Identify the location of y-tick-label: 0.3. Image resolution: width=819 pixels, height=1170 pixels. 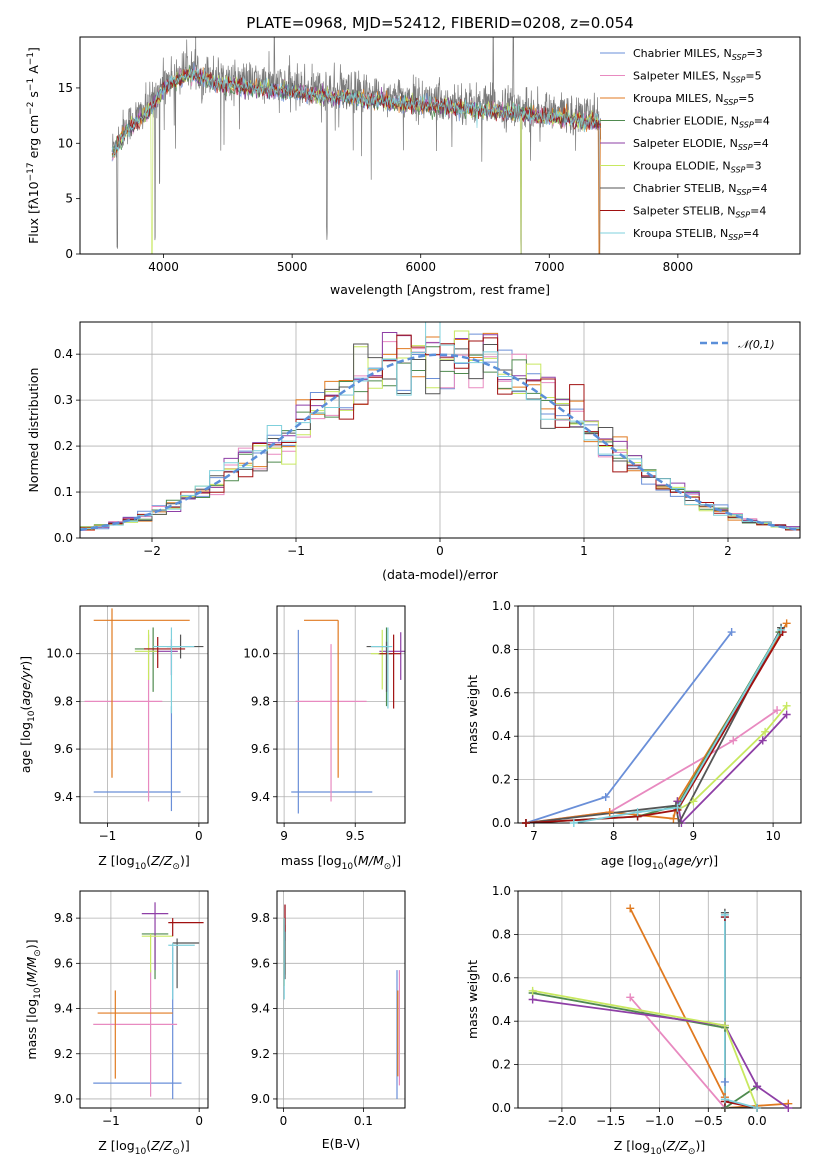
(63, 400).